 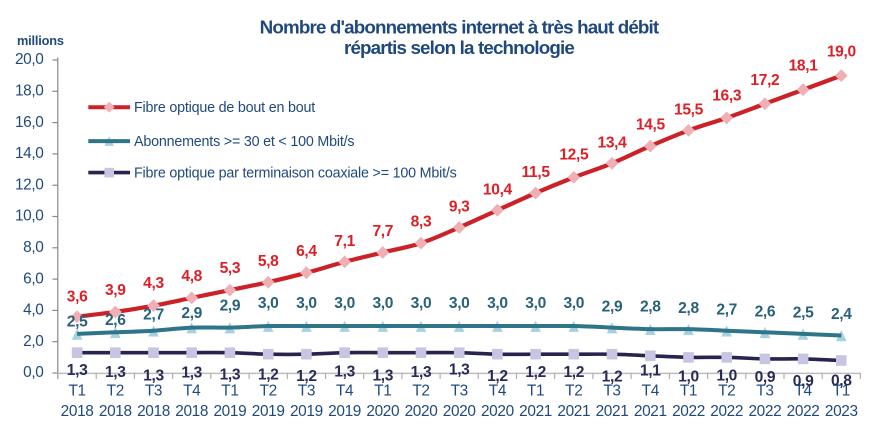 What do you see at coordinates (574, 155) in the screenshot?
I see `svg-text: 12,5` at bounding box center [574, 155].